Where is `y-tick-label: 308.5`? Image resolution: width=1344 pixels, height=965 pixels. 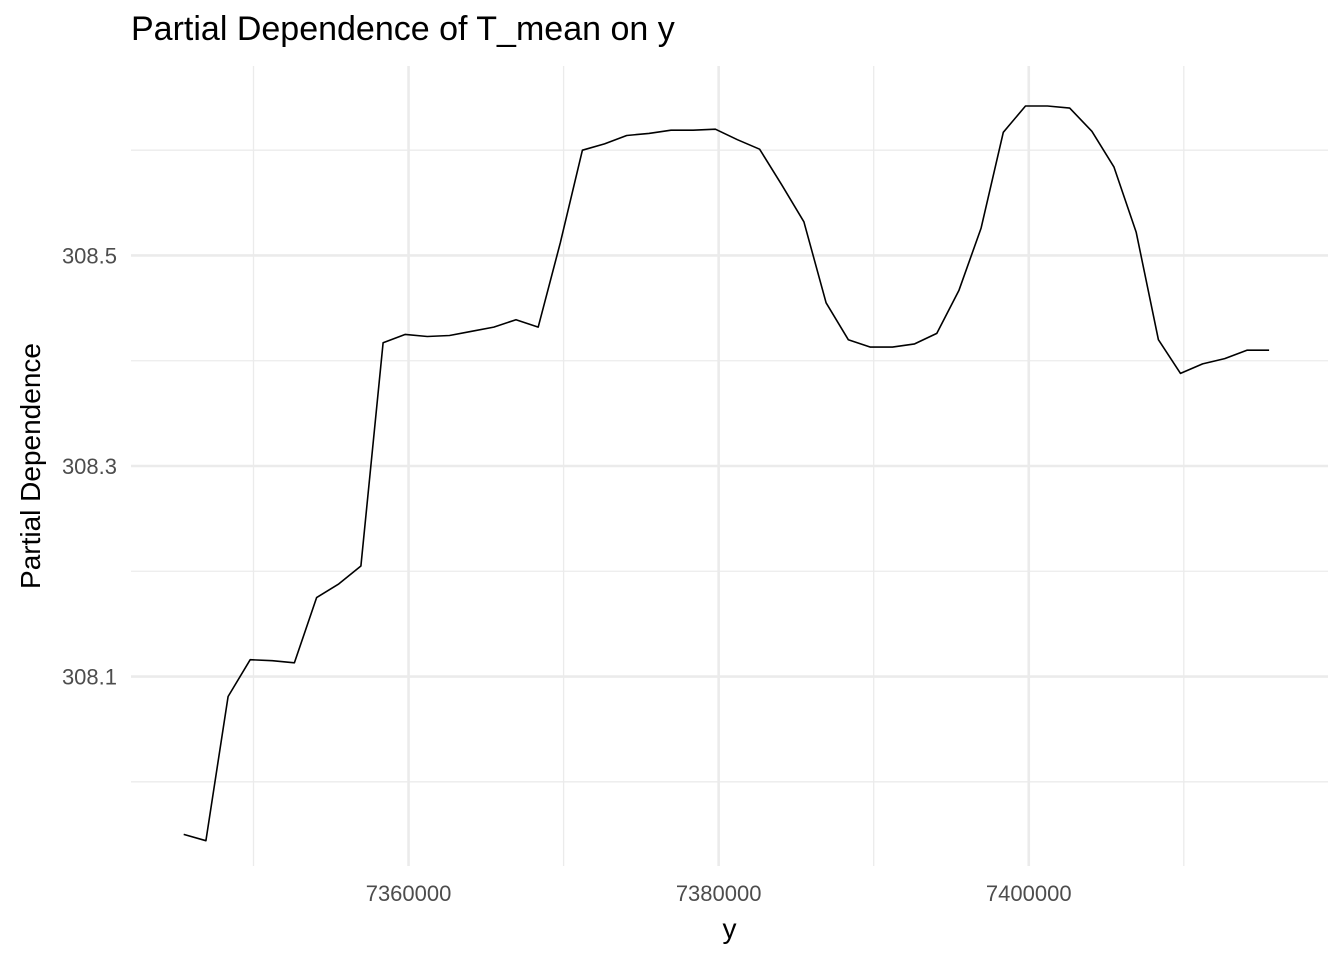 y-tick-label: 308.5 is located at coordinates (89, 255).